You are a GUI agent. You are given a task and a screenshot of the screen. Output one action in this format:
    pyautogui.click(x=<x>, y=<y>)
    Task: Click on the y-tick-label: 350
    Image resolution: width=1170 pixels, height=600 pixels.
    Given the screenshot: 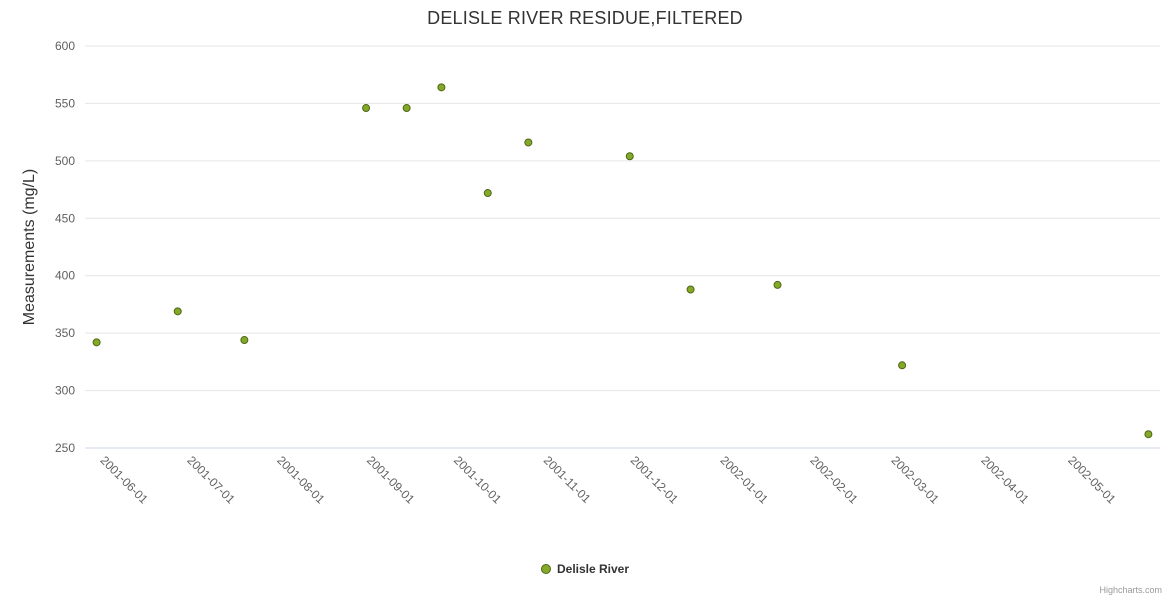 What is the action you would take?
    pyautogui.click(x=65, y=333)
    